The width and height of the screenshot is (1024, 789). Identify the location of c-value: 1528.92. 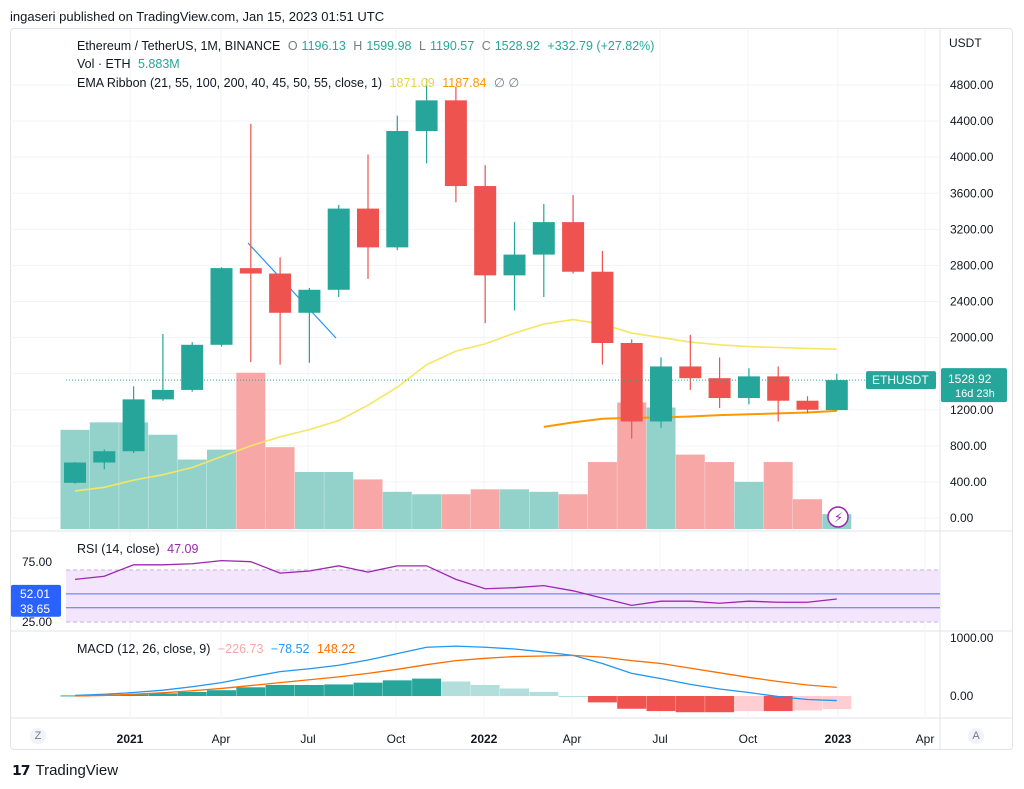
(517, 46).